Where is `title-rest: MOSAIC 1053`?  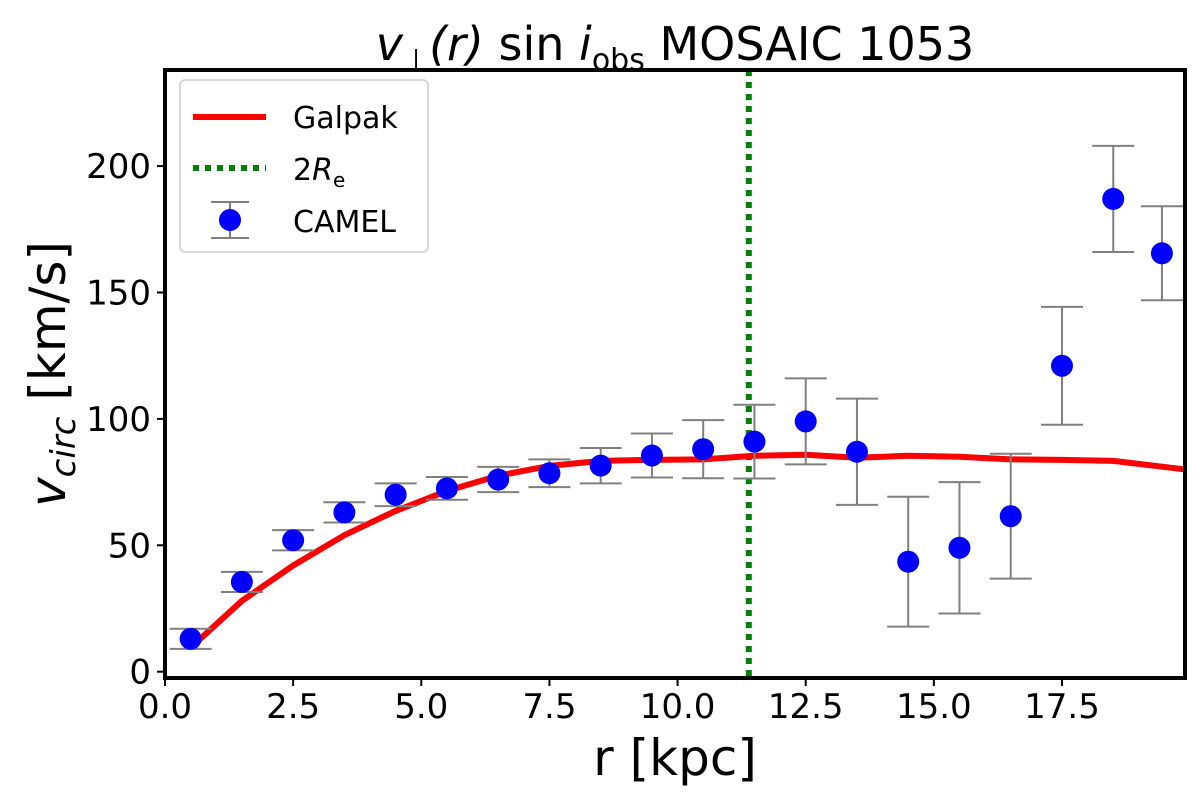
title-rest: MOSAIC 1053 is located at coordinates (809, 44).